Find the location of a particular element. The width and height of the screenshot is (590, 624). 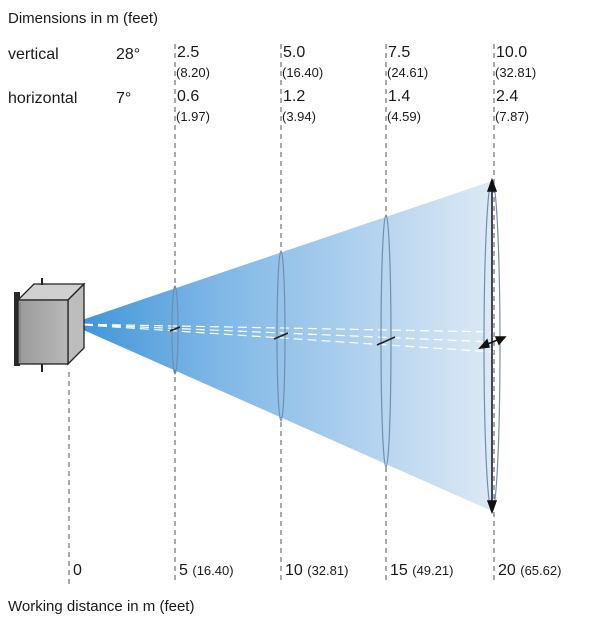

footer-caption: Working distance in m (feet) is located at coordinates (101, 606).